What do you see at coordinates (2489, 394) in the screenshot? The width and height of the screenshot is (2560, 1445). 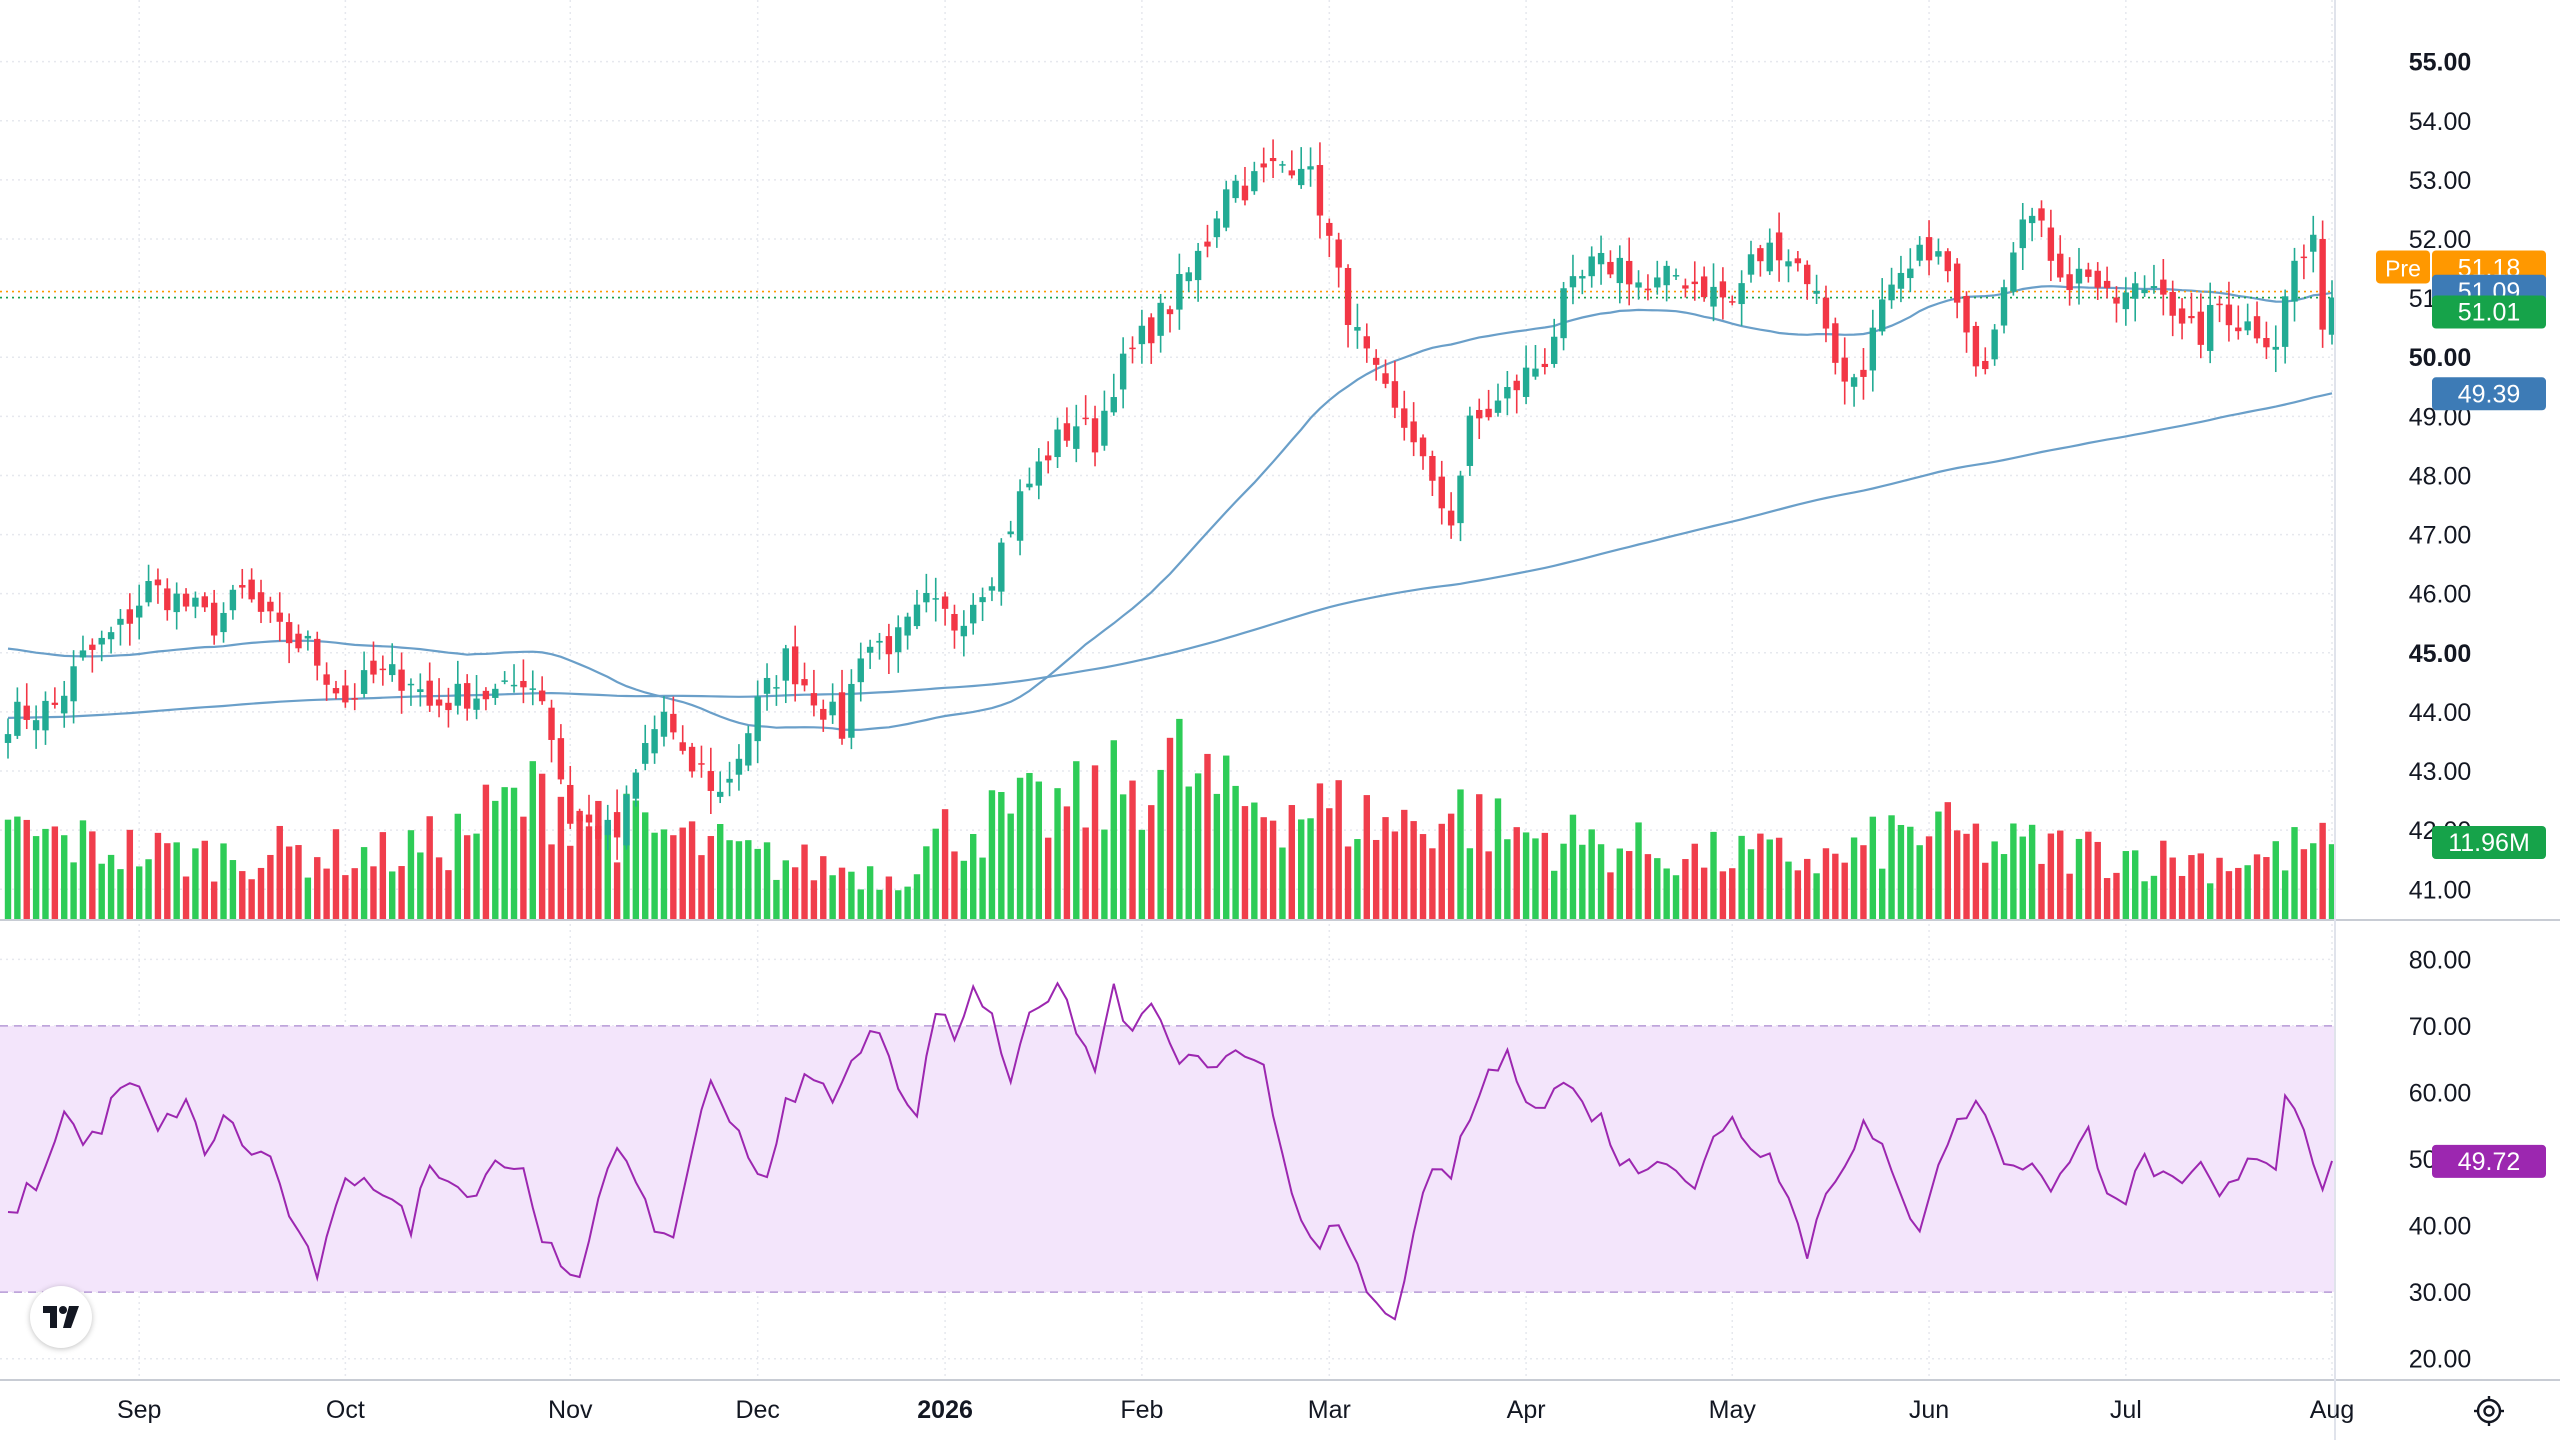 I see `ma-long-badge-text: 49.39` at bounding box center [2489, 394].